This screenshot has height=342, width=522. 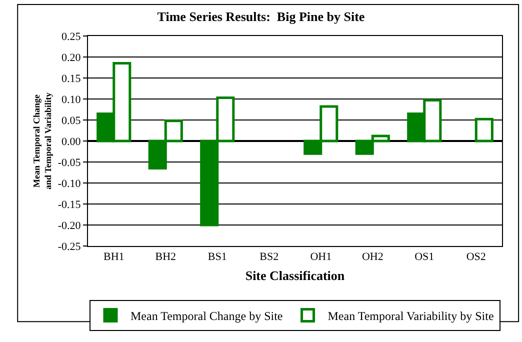 I want to click on x-axis-title: Site Classification, so click(x=295, y=275).